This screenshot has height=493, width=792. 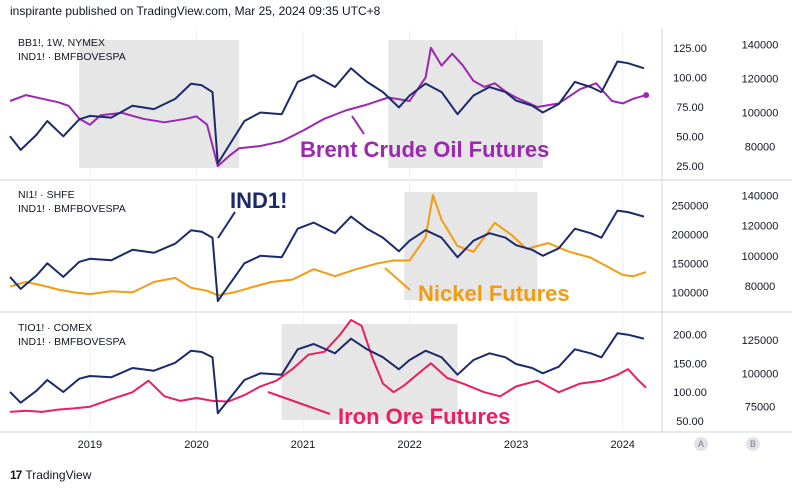 What do you see at coordinates (494, 293) in the screenshot?
I see `annotation-label: Nickel Futures` at bounding box center [494, 293].